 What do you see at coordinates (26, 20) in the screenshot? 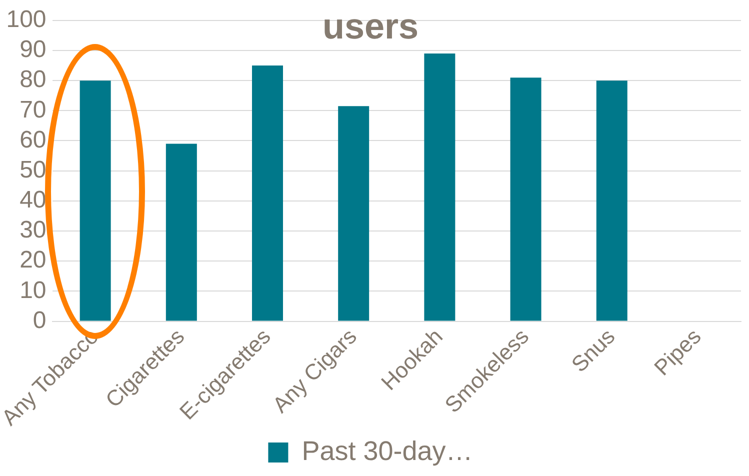
I see `y-tick-label: 100` at bounding box center [26, 20].